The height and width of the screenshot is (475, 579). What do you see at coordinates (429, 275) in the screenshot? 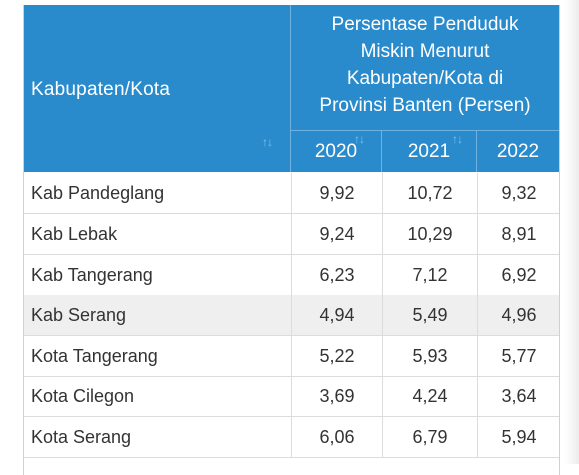
I see `cell-2021: 7,12` at bounding box center [429, 275].